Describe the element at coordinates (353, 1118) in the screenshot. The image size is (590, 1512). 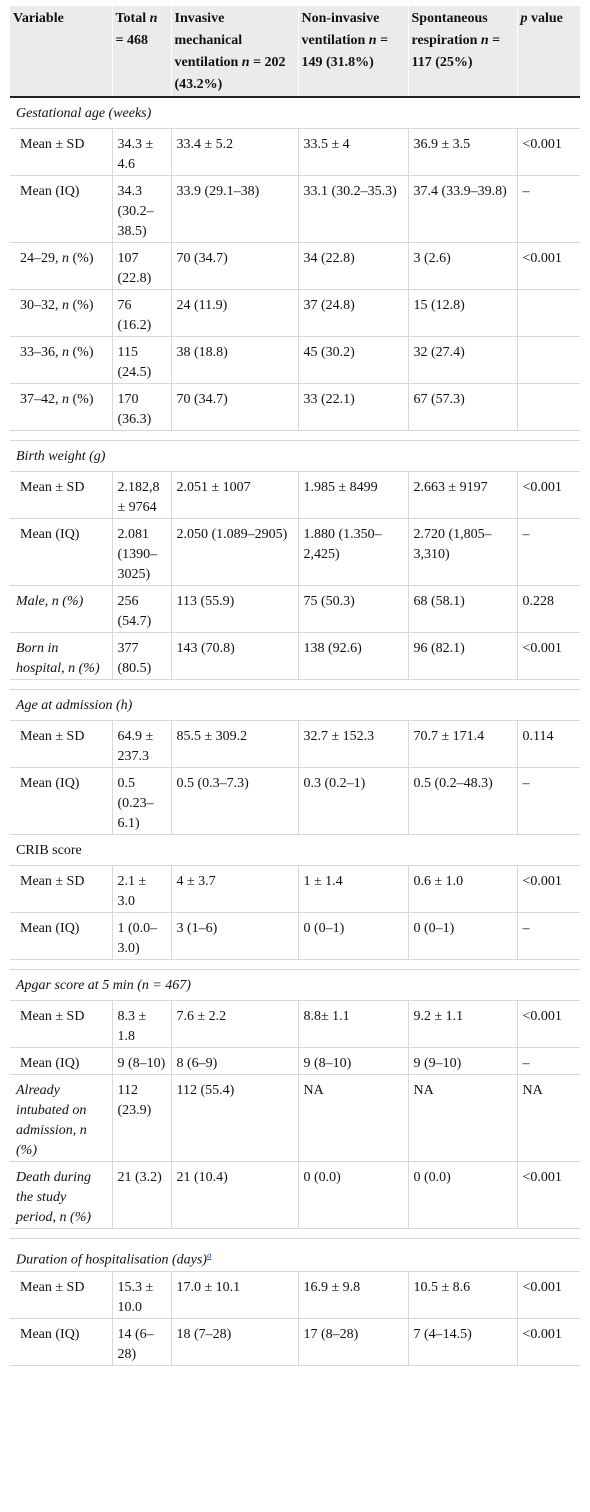
I see `cell-noninvasive: NA` at that location.